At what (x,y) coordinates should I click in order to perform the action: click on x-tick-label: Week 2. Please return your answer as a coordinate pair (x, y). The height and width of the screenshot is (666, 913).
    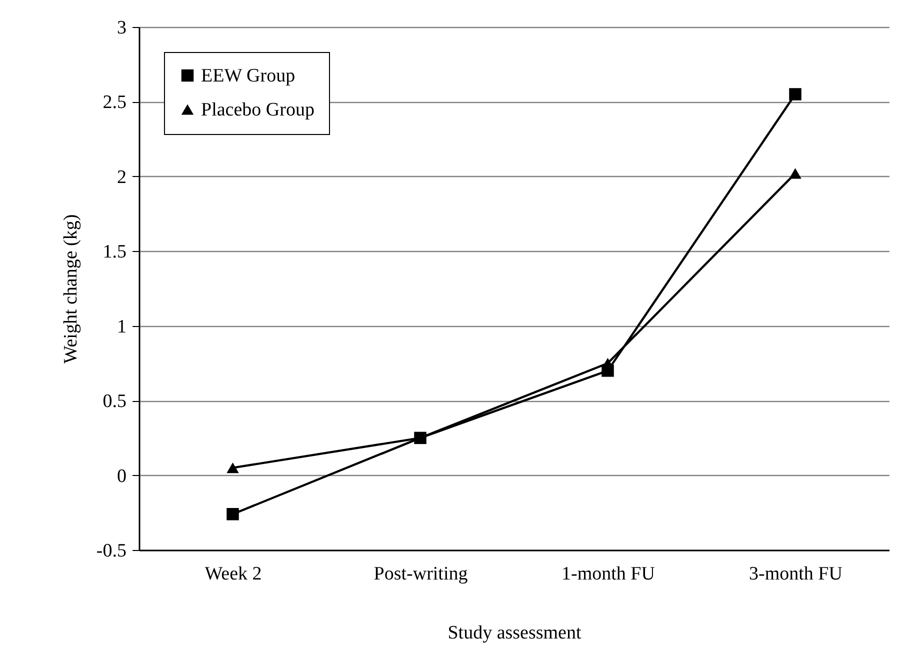
    Looking at the image, I should click on (233, 574).